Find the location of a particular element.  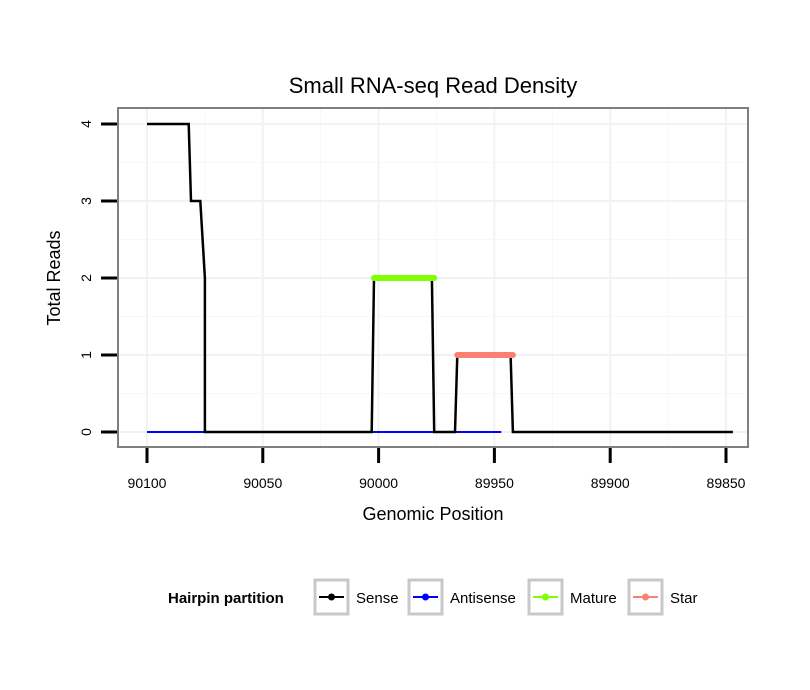

x-tick-label: 89850 is located at coordinates (726, 483).